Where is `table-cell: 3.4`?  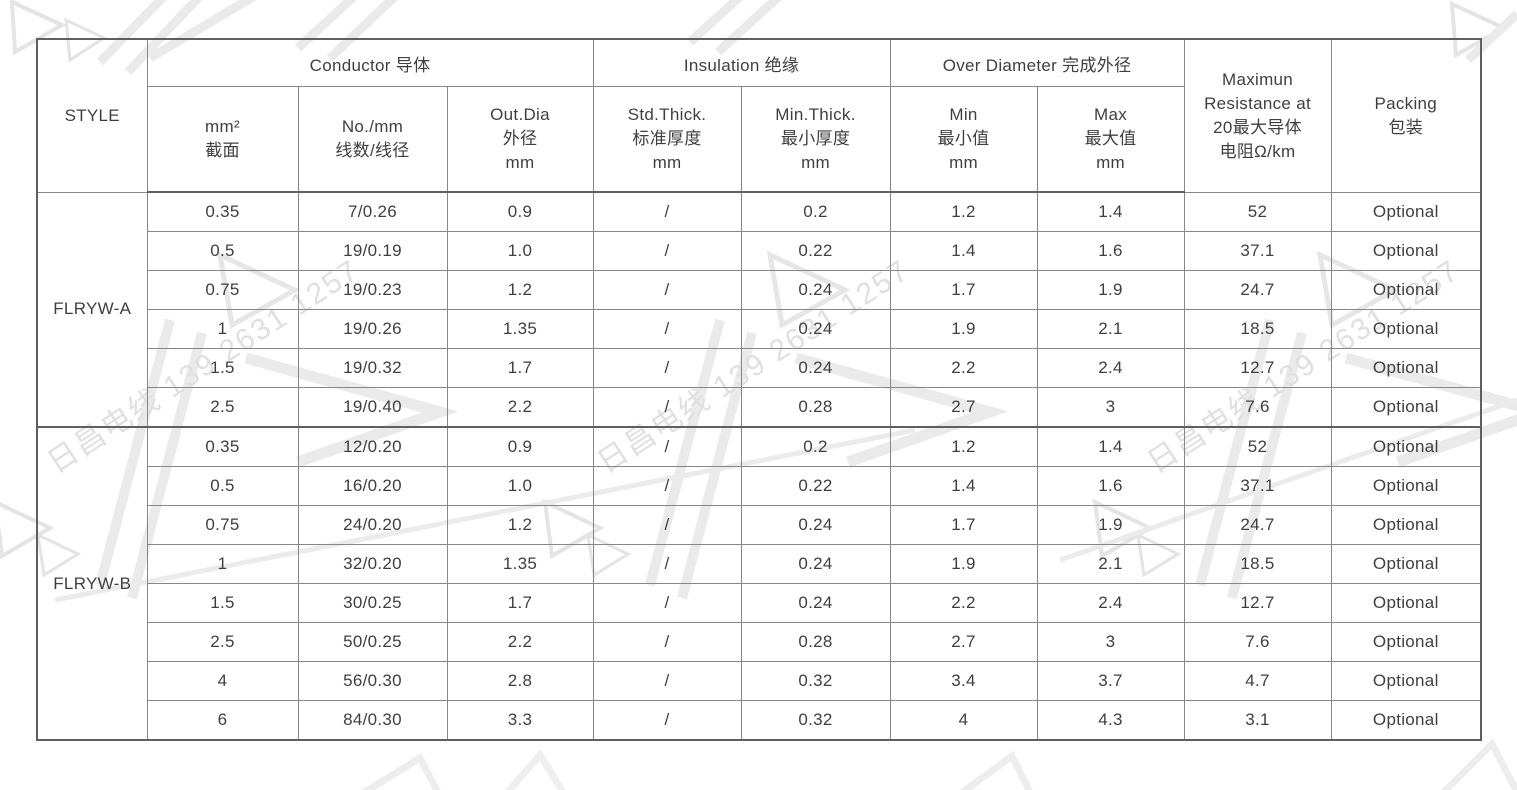 table-cell: 3.4 is located at coordinates (963, 681).